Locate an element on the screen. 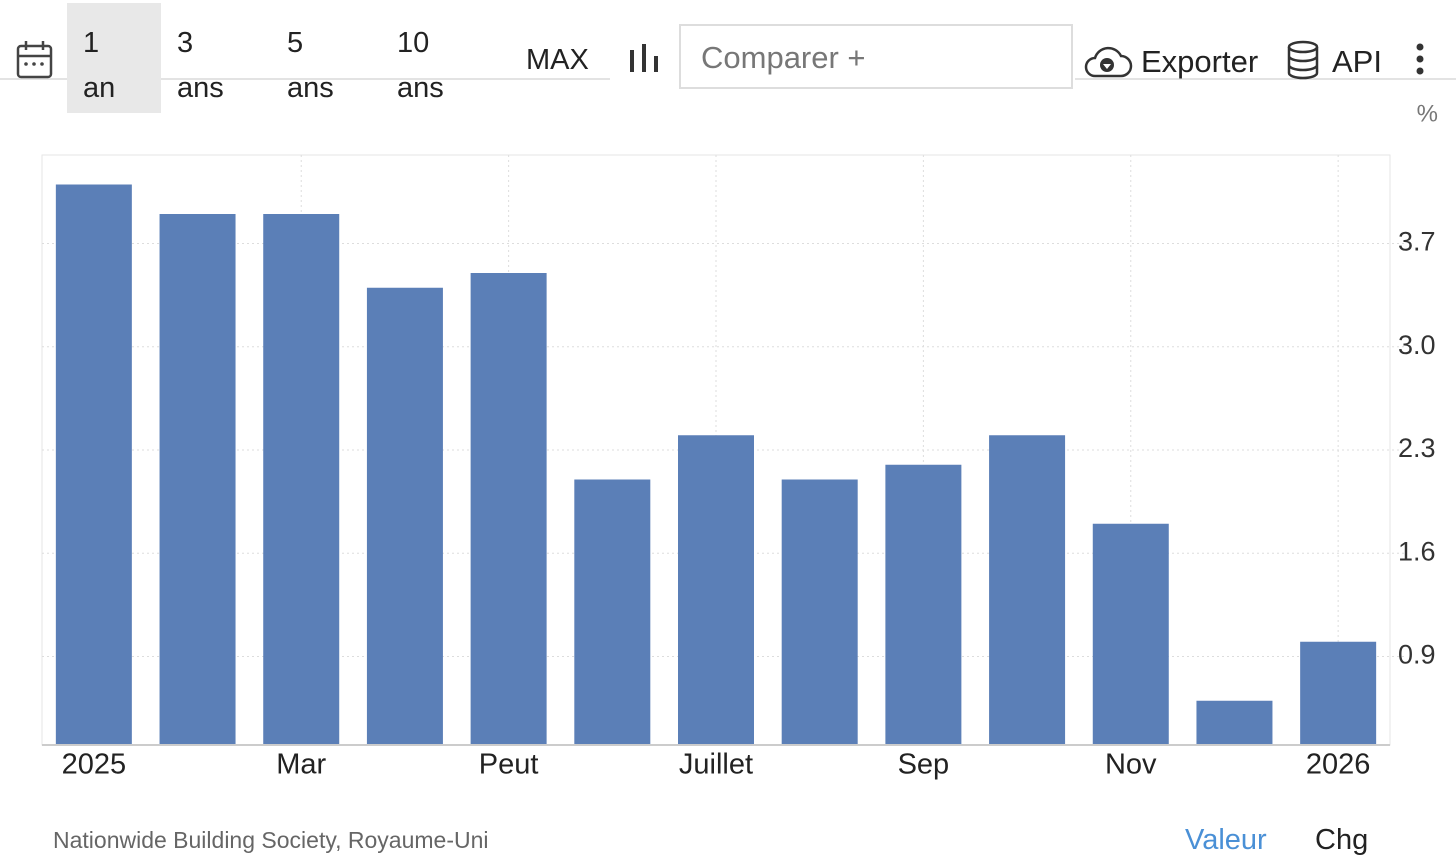  more-menu is located at coordinates (1420, 59).